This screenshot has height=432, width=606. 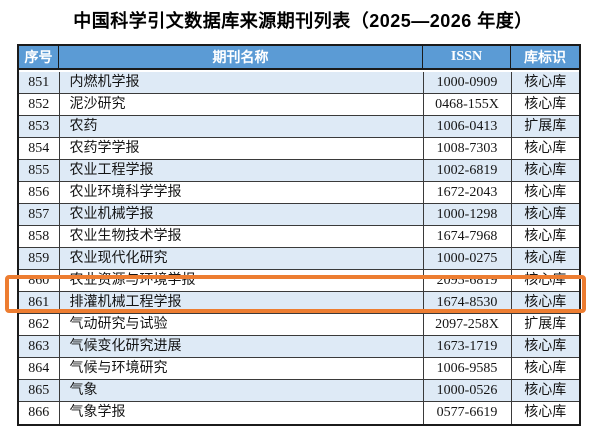 What do you see at coordinates (241, 171) in the screenshot?
I see `journal-name-cell: 农业工程学报` at bounding box center [241, 171].